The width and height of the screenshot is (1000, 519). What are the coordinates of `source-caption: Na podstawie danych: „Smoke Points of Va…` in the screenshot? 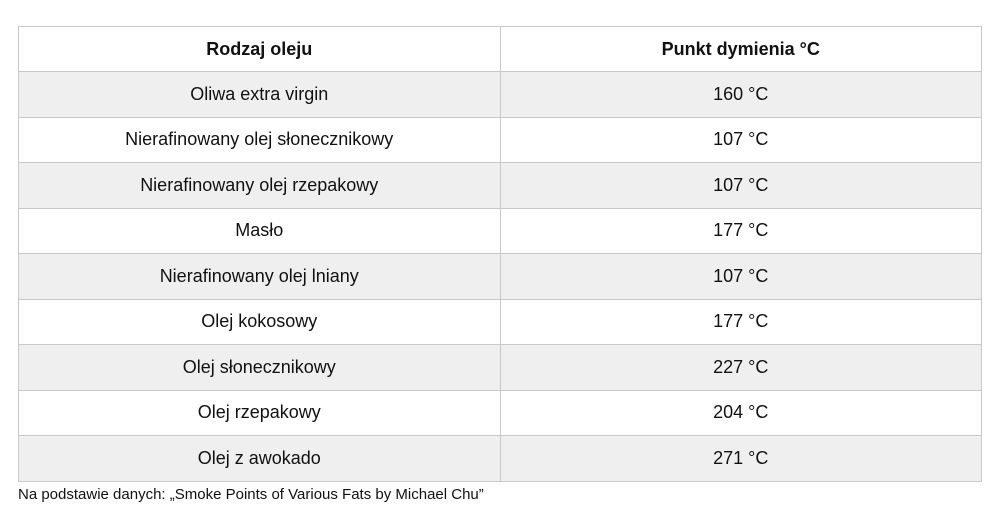 It's located at (251, 494).